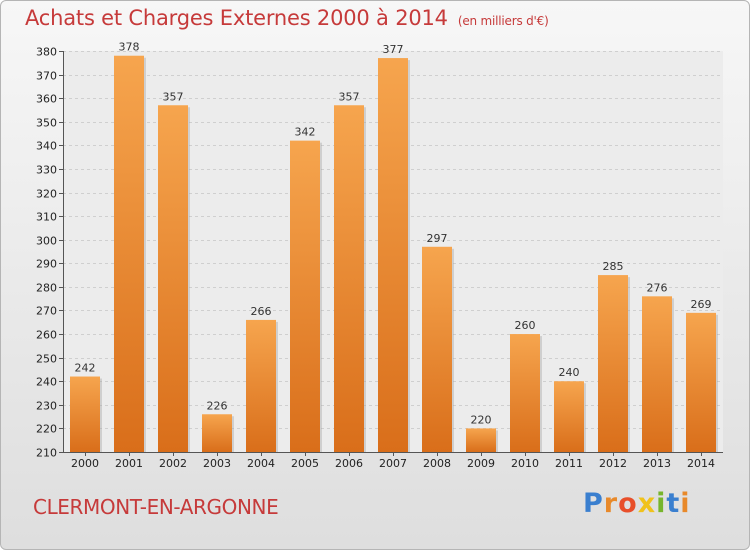 The height and width of the screenshot is (550, 750). Describe the element at coordinates (305, 463) in the screenshot. I see `x-tick-label: 2005` at that location.